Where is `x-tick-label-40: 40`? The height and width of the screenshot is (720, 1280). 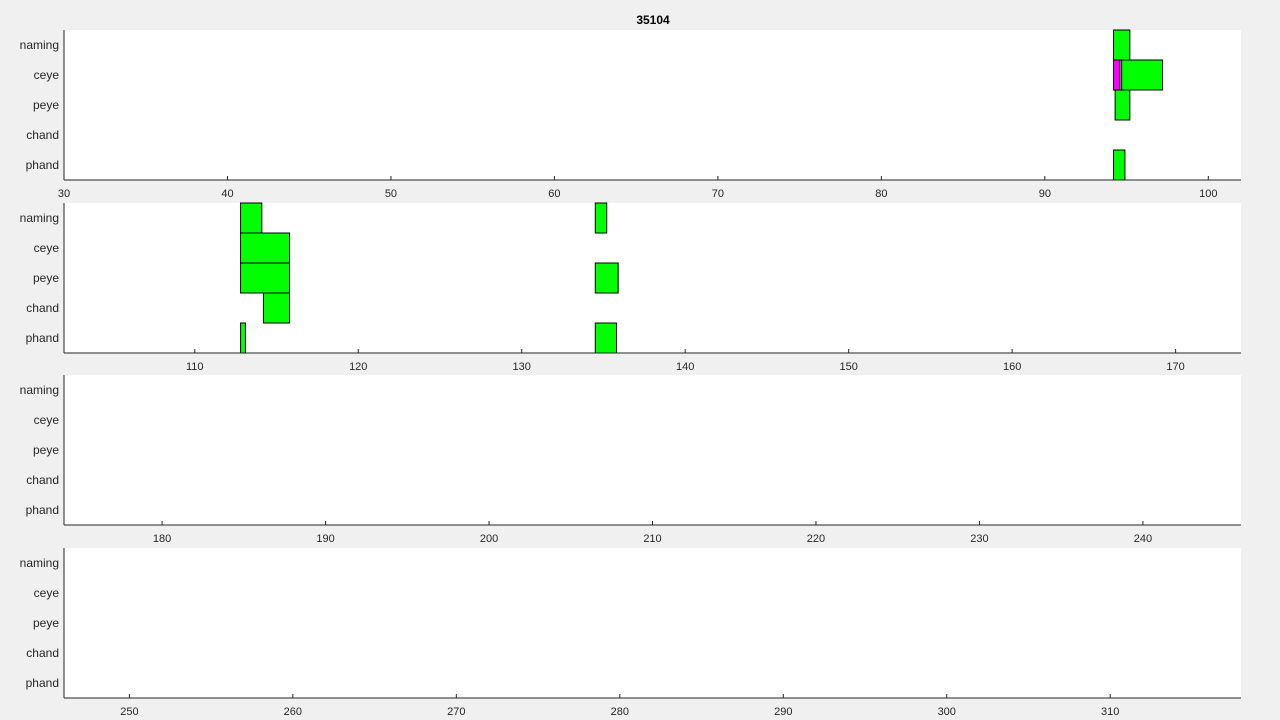
x-tick-label-40: 40 is located at coordinates (227, 194).